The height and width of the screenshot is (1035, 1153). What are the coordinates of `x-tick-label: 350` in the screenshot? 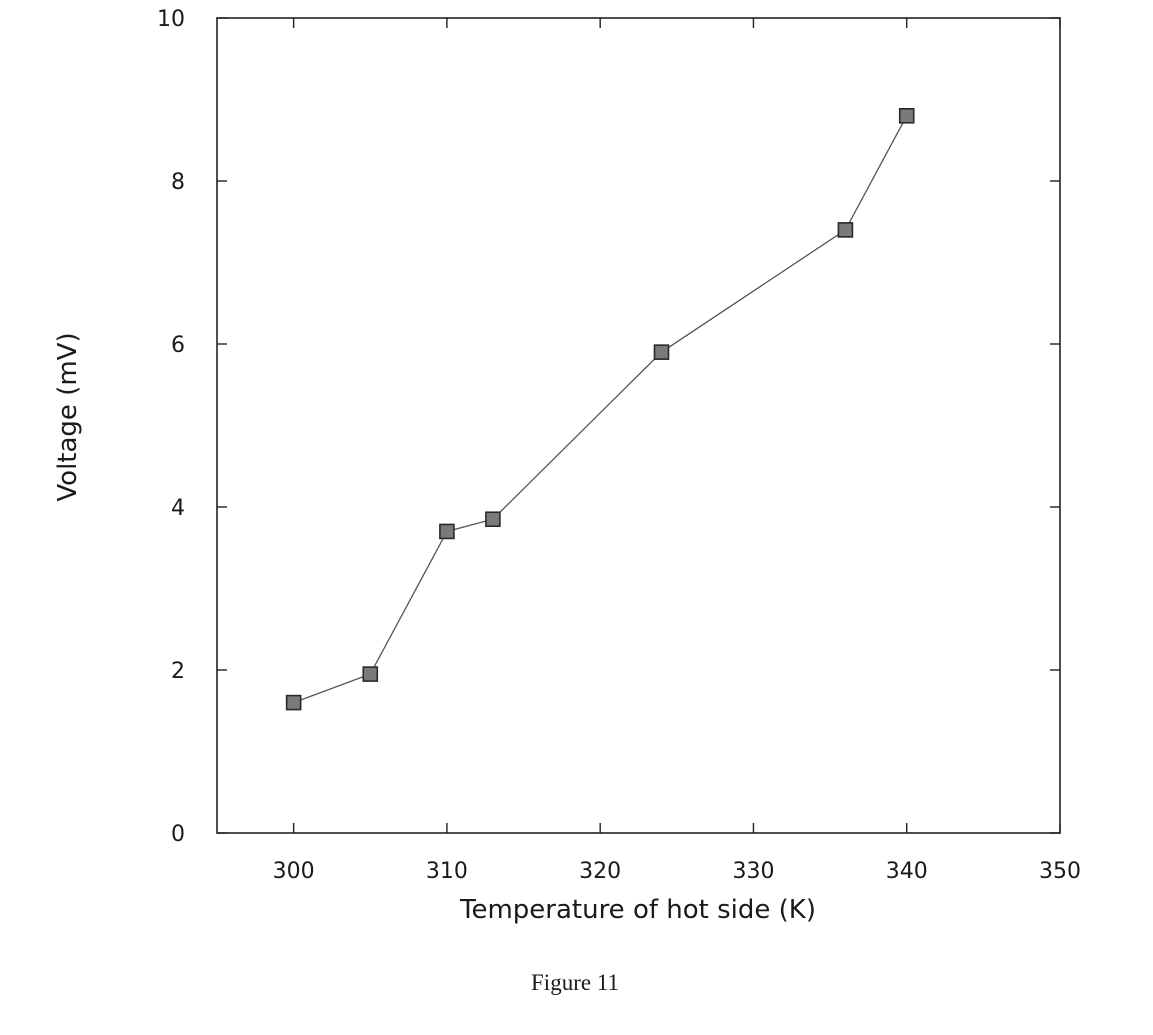 It's located at (1060, 871).